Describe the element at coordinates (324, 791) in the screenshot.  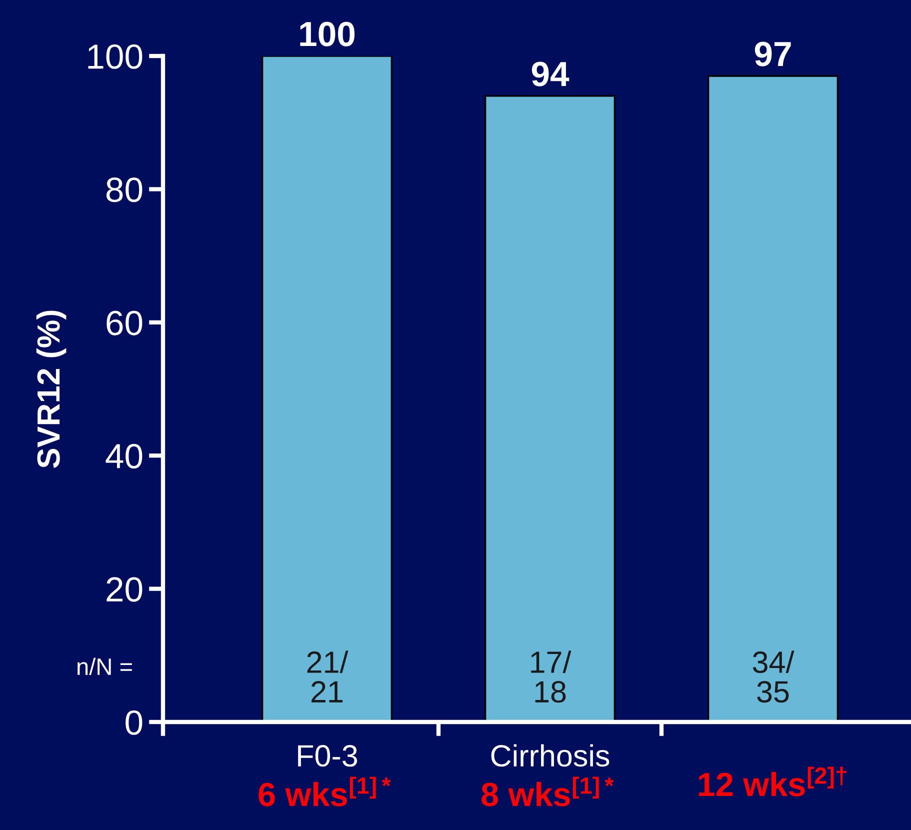
I see `text: 6 wks$^{[1]*}$` at that location.